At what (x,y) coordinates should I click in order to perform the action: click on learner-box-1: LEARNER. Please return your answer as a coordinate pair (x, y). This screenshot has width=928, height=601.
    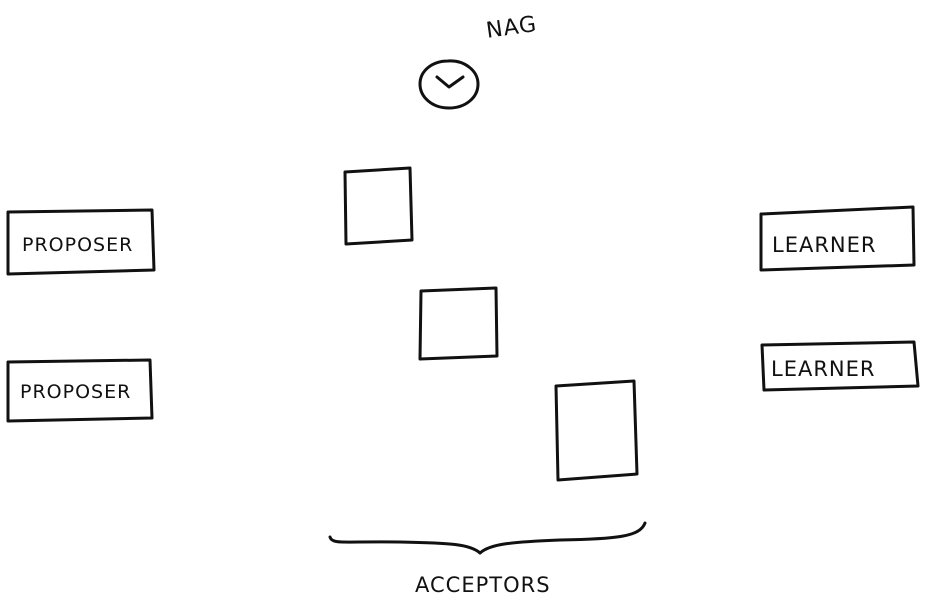
    Looking at the image, I should click on (837, 238).